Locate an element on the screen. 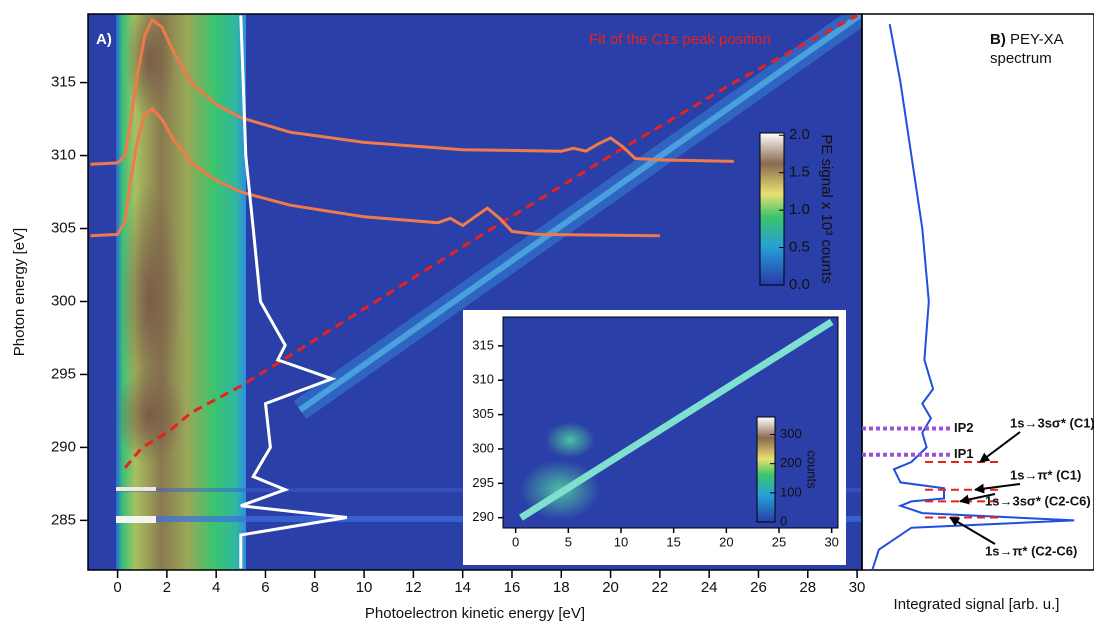  transition-label: 1s→π* (C1) is located at coordinates (1045, 474).